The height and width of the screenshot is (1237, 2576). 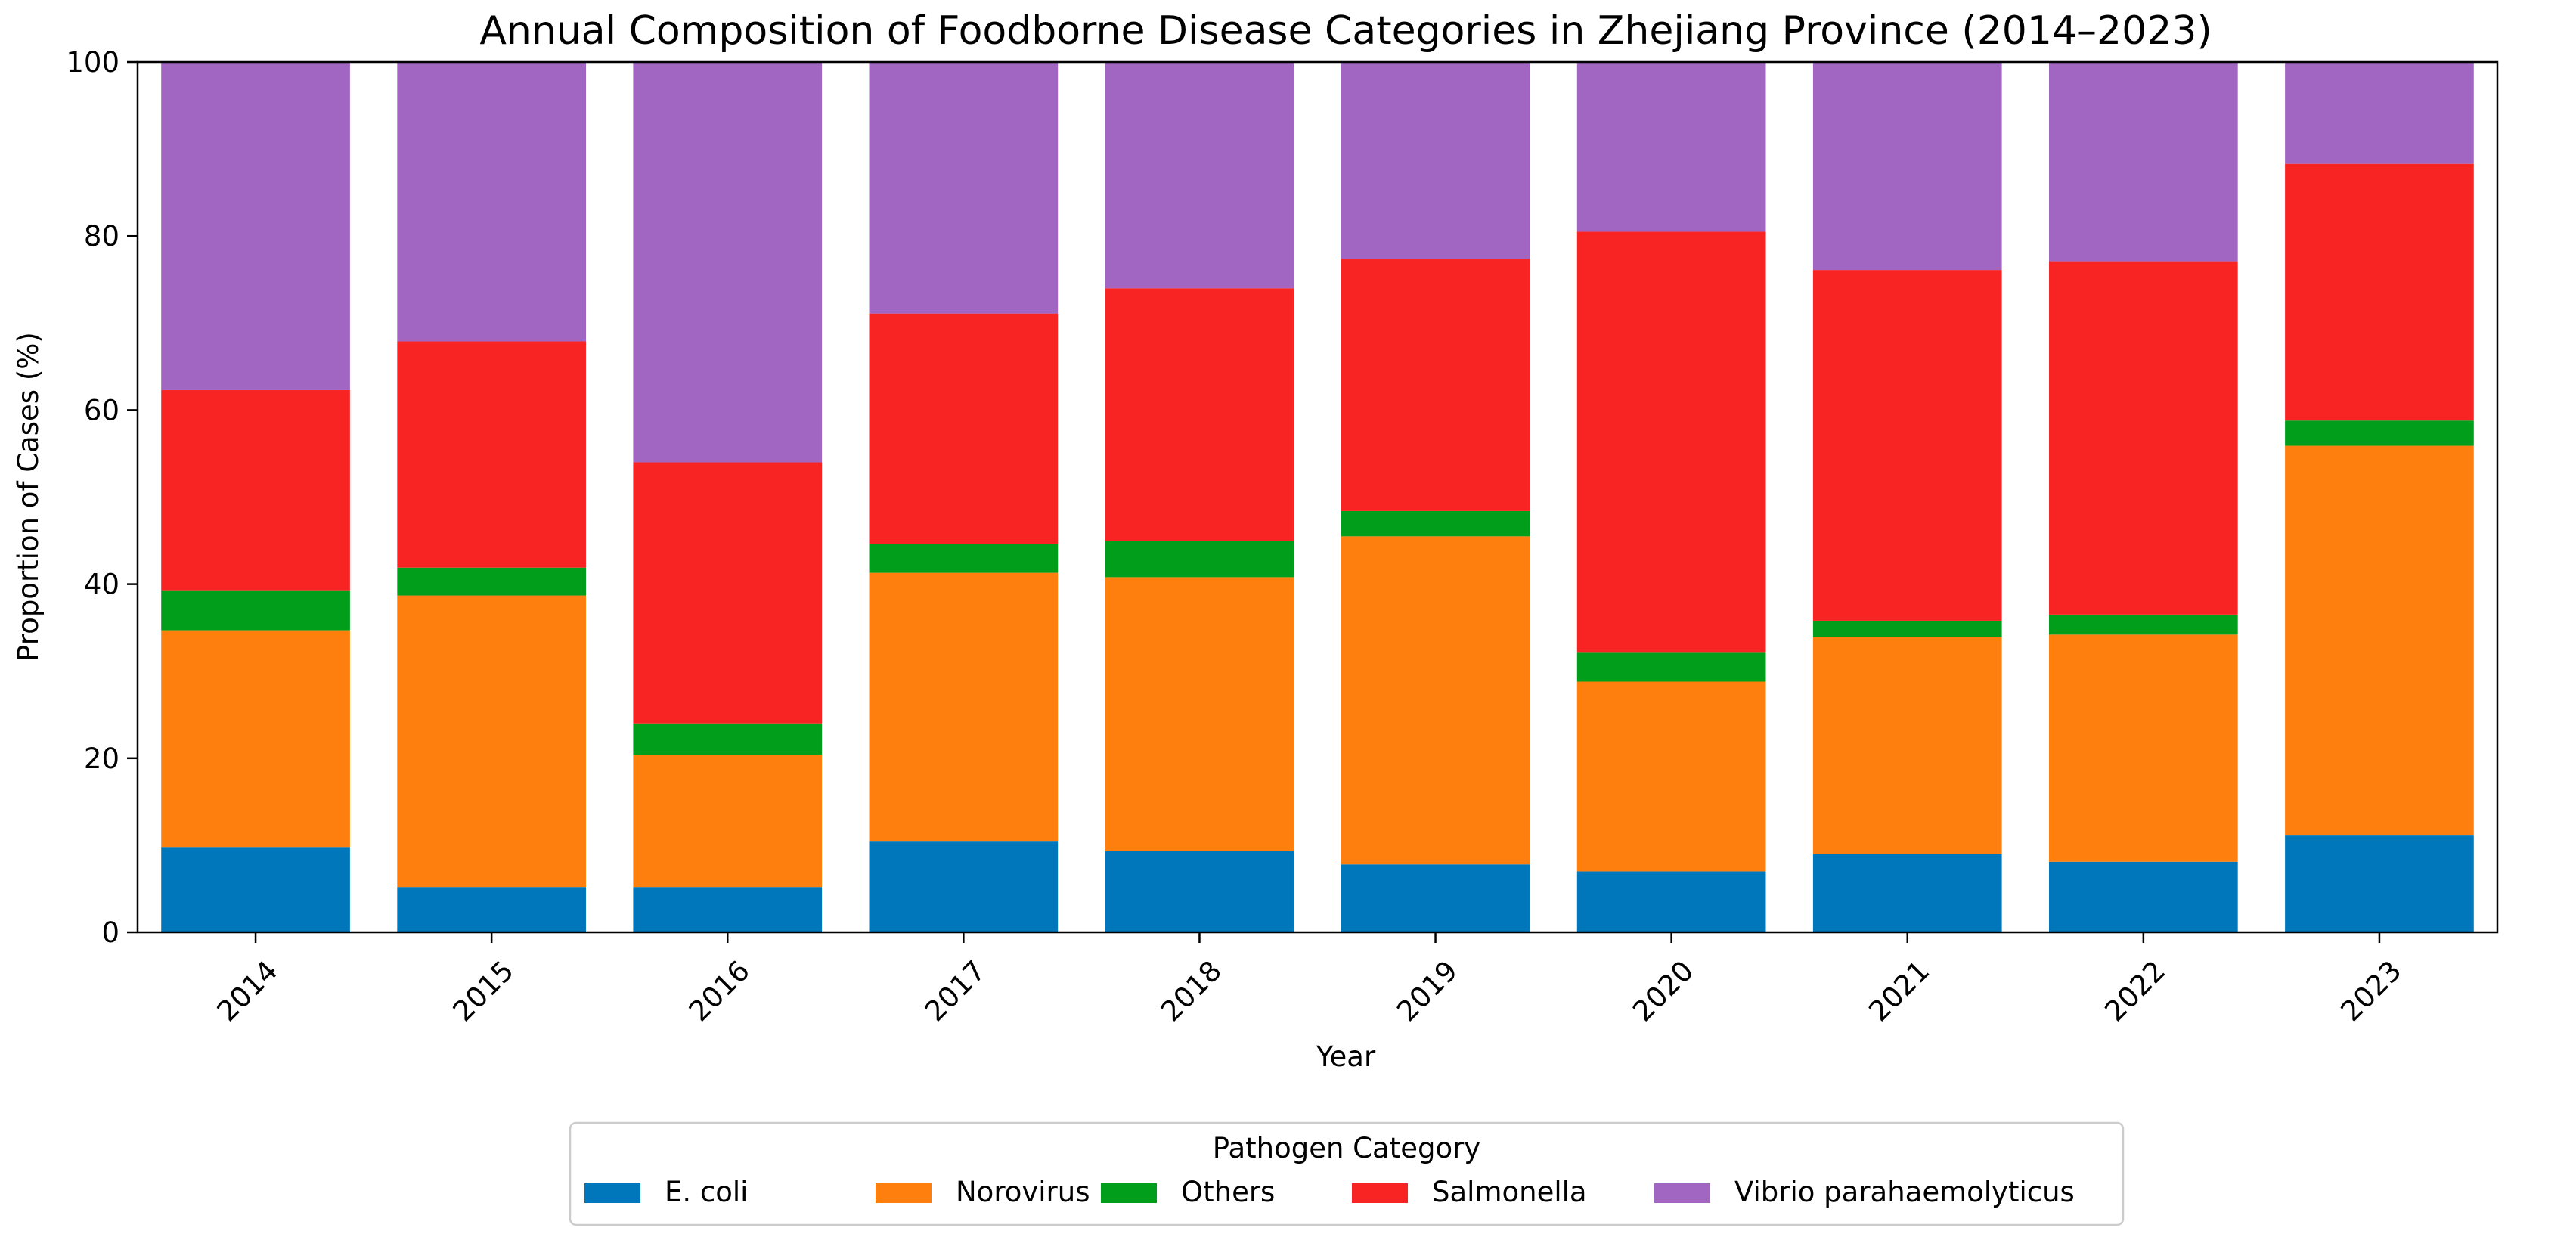 I want to click on bar-others-2020, so click(x=1671, y=667).